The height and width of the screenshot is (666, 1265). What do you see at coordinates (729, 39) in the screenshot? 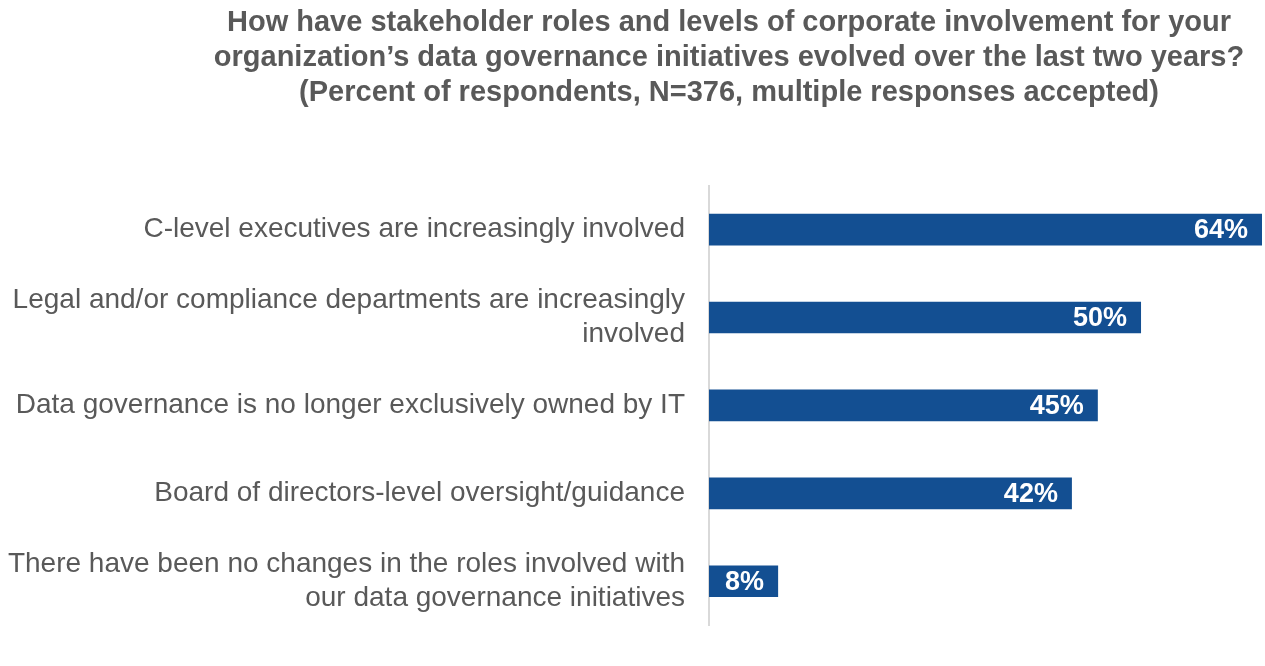
I see `chart-title: How have stakeholder roles and levels of corporate involvement for your organization’s data governance initiatives evolved over the last two years?` at bounding box center [729, 39].